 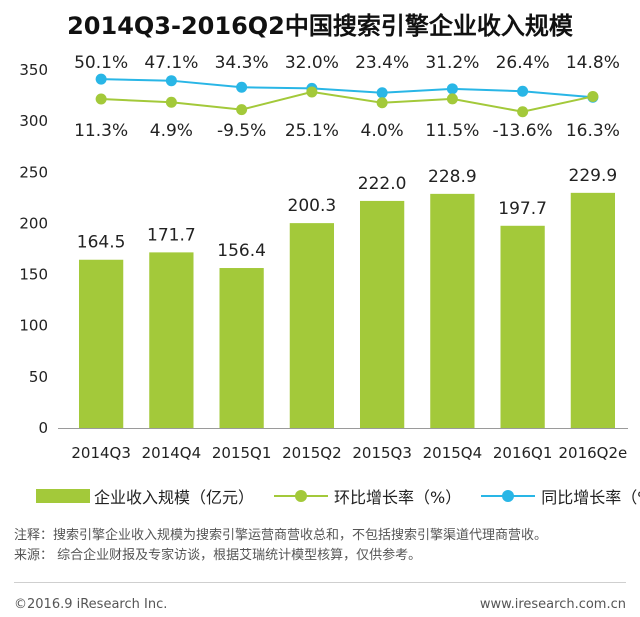 What do you see at coordinates (320, 582) in the screenshot?
I see `footer-divider` at bounding box center [320, 582].